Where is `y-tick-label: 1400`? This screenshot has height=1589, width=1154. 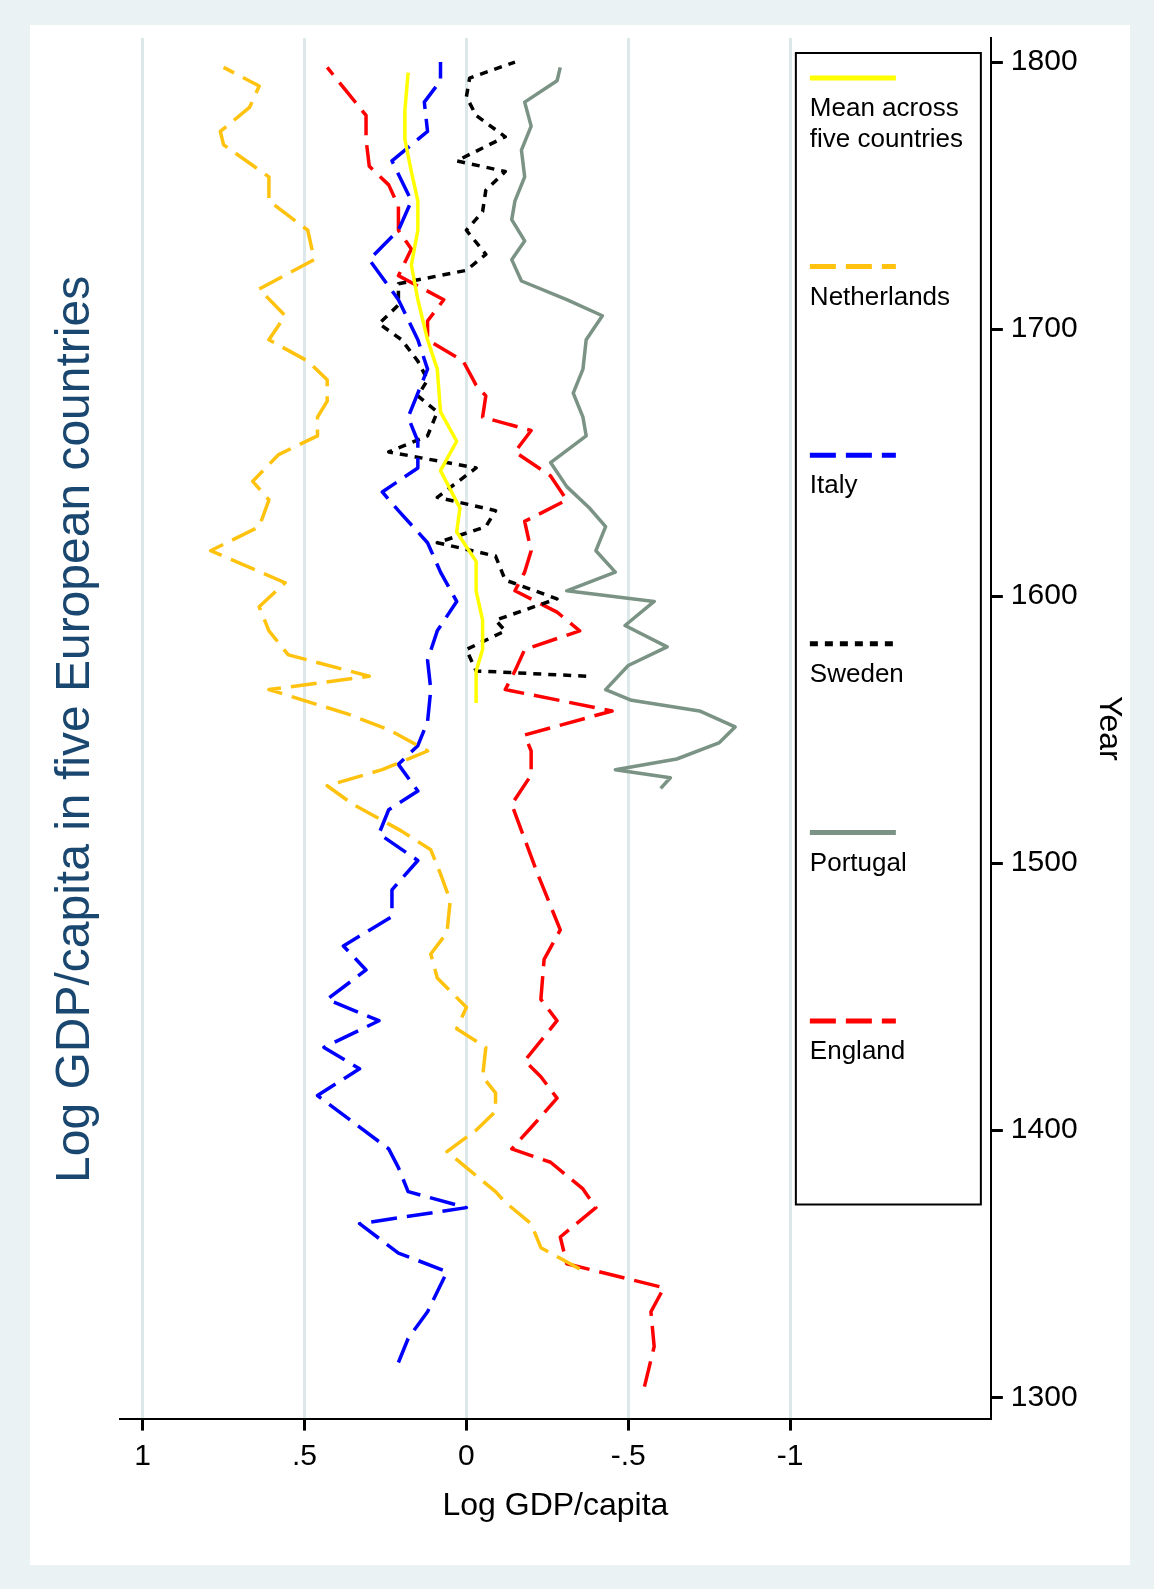
y-tick-label: 1400 is located at coordinates (1044, 1128).